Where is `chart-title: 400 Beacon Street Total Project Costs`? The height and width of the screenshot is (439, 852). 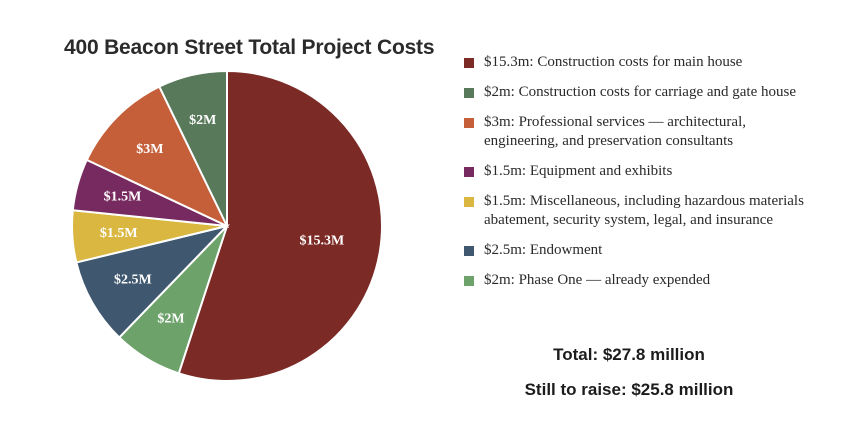 chart-title: 400 Beacon Street Total Project Costs is located at coordinates (249, 47).